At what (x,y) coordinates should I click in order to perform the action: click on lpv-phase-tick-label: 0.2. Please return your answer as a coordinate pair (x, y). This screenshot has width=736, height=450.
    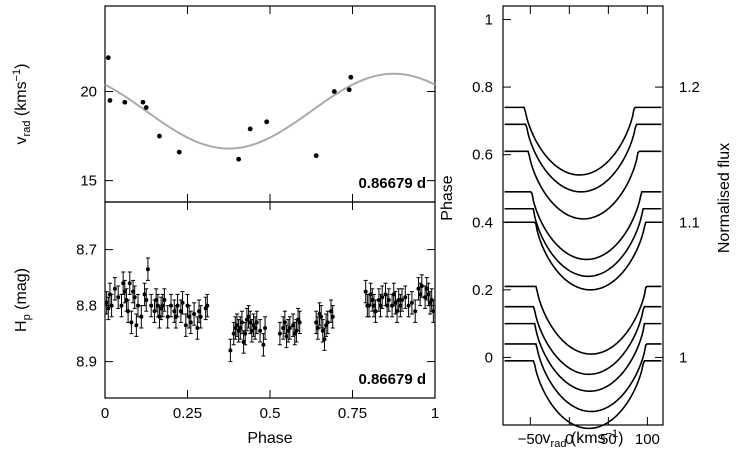
    Looking at the image, I should click on (482, 290).